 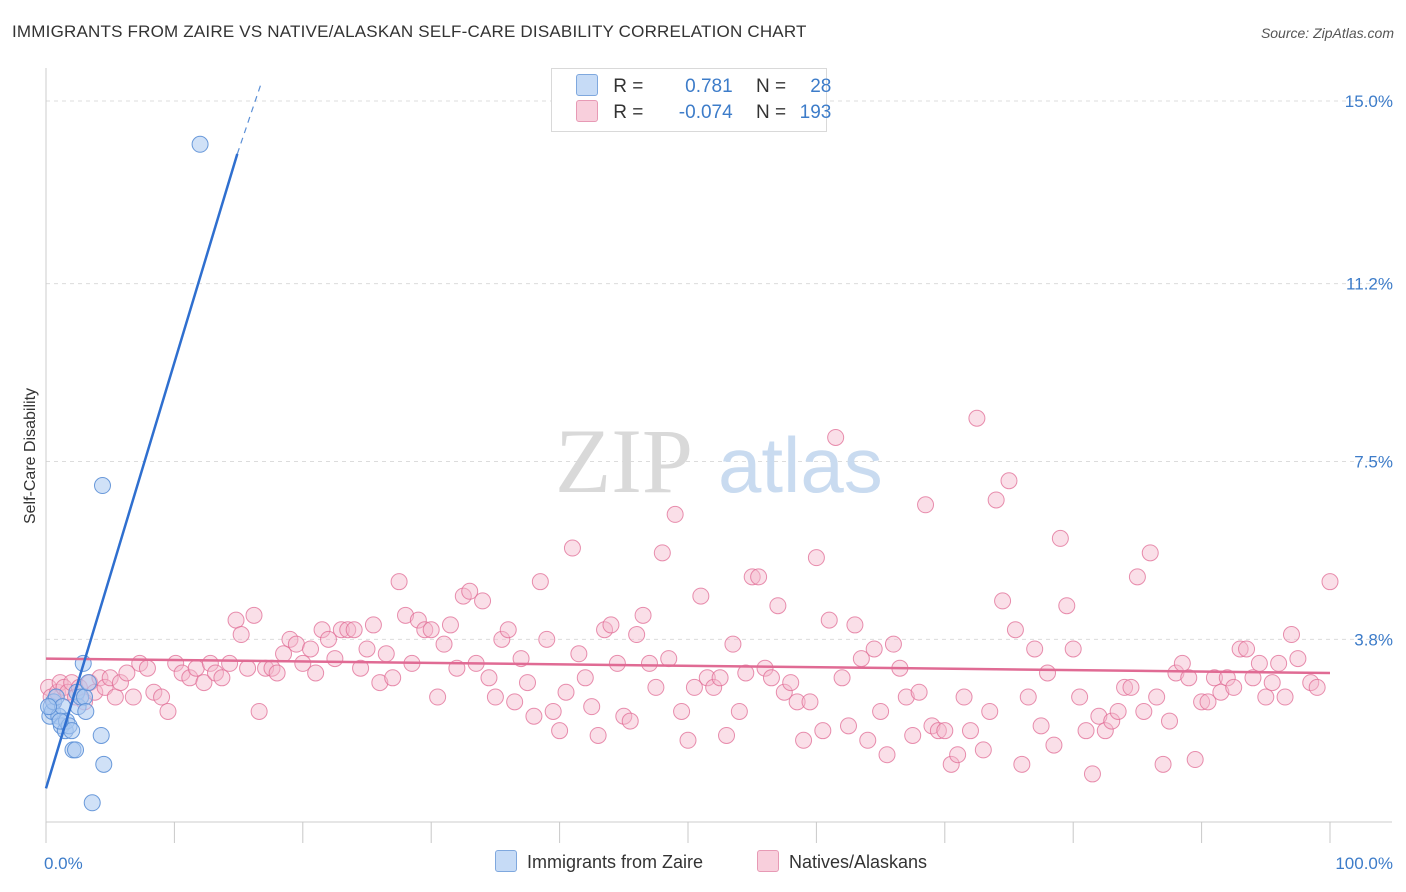 What do you see at coordinates (1364, 863) in the screenshot?
I see `x-tick-label: 100.0%` at bounding box center [1364, 863].